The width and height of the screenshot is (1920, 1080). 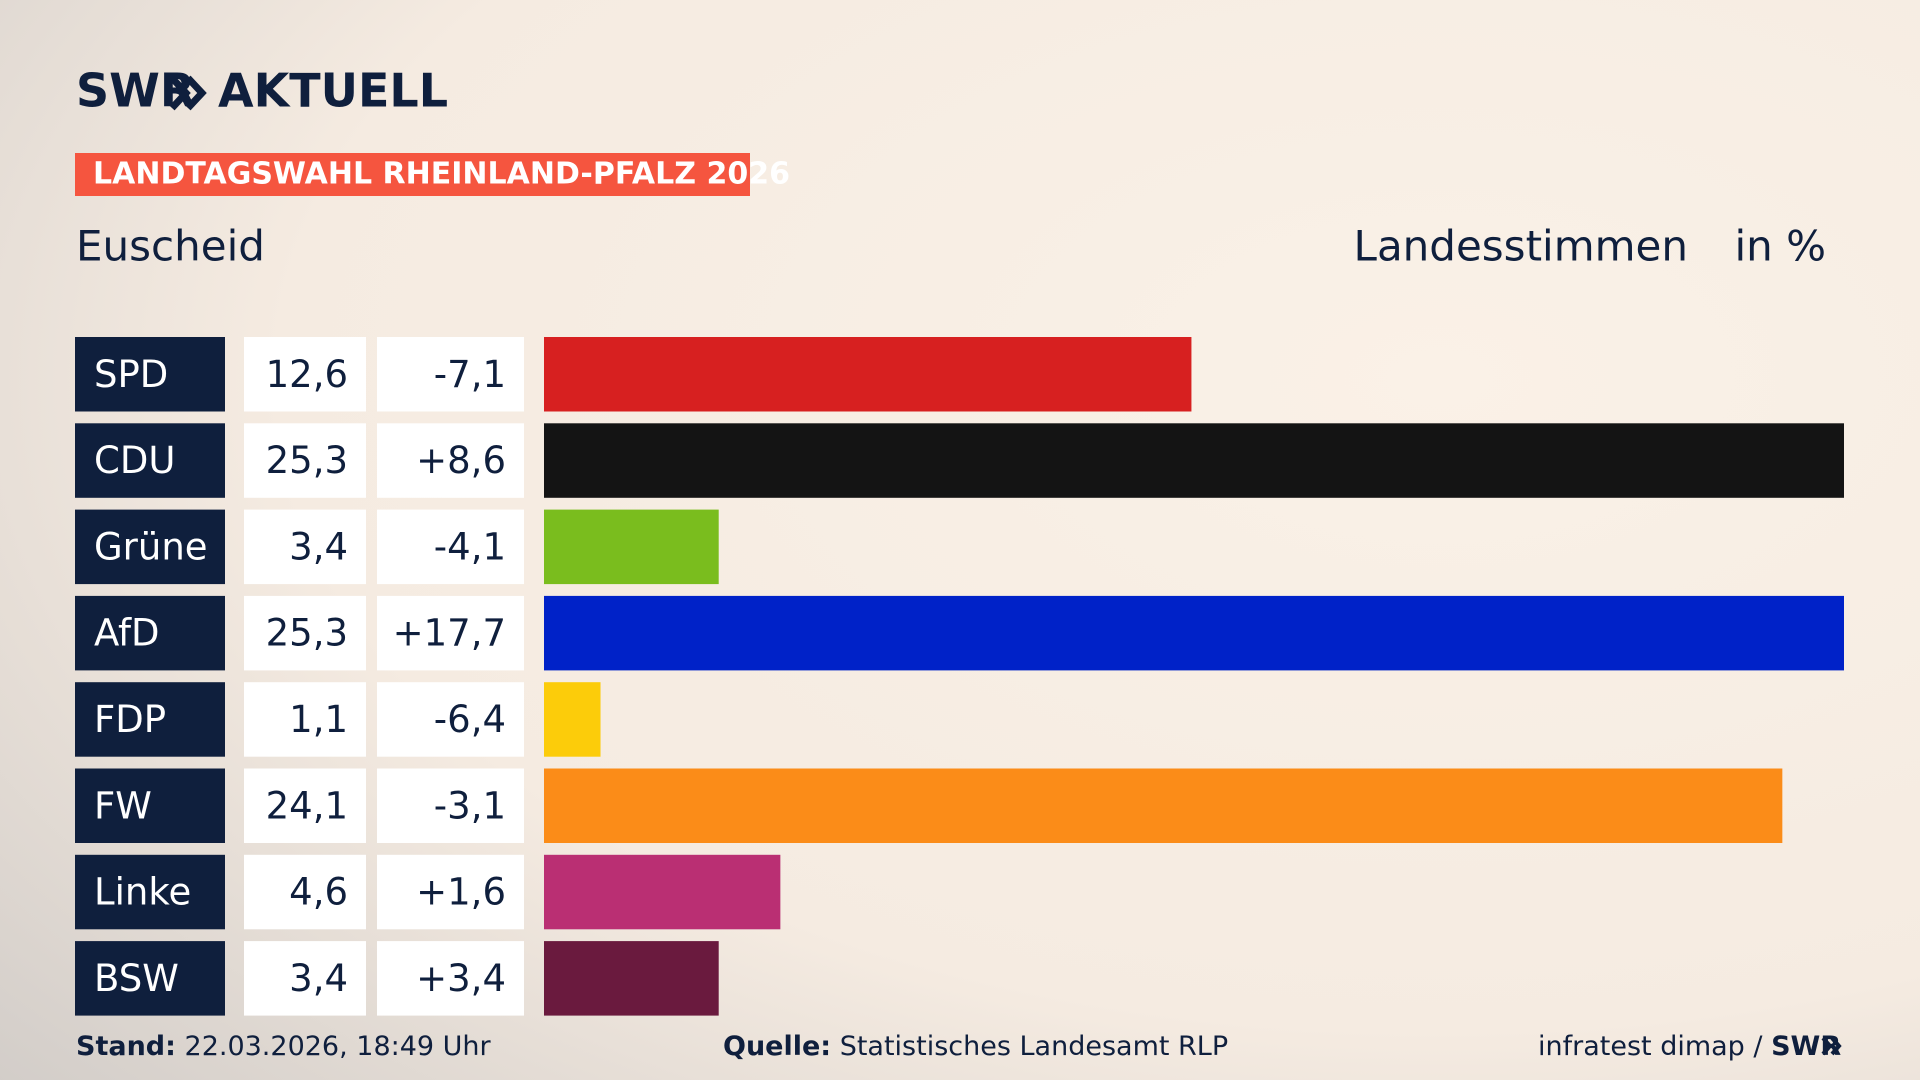 What do you see at coordinates (1650, 1046) in the screenshot?
I see `credit-text: infratest dimap /` at bounding box center [1650, 1046].